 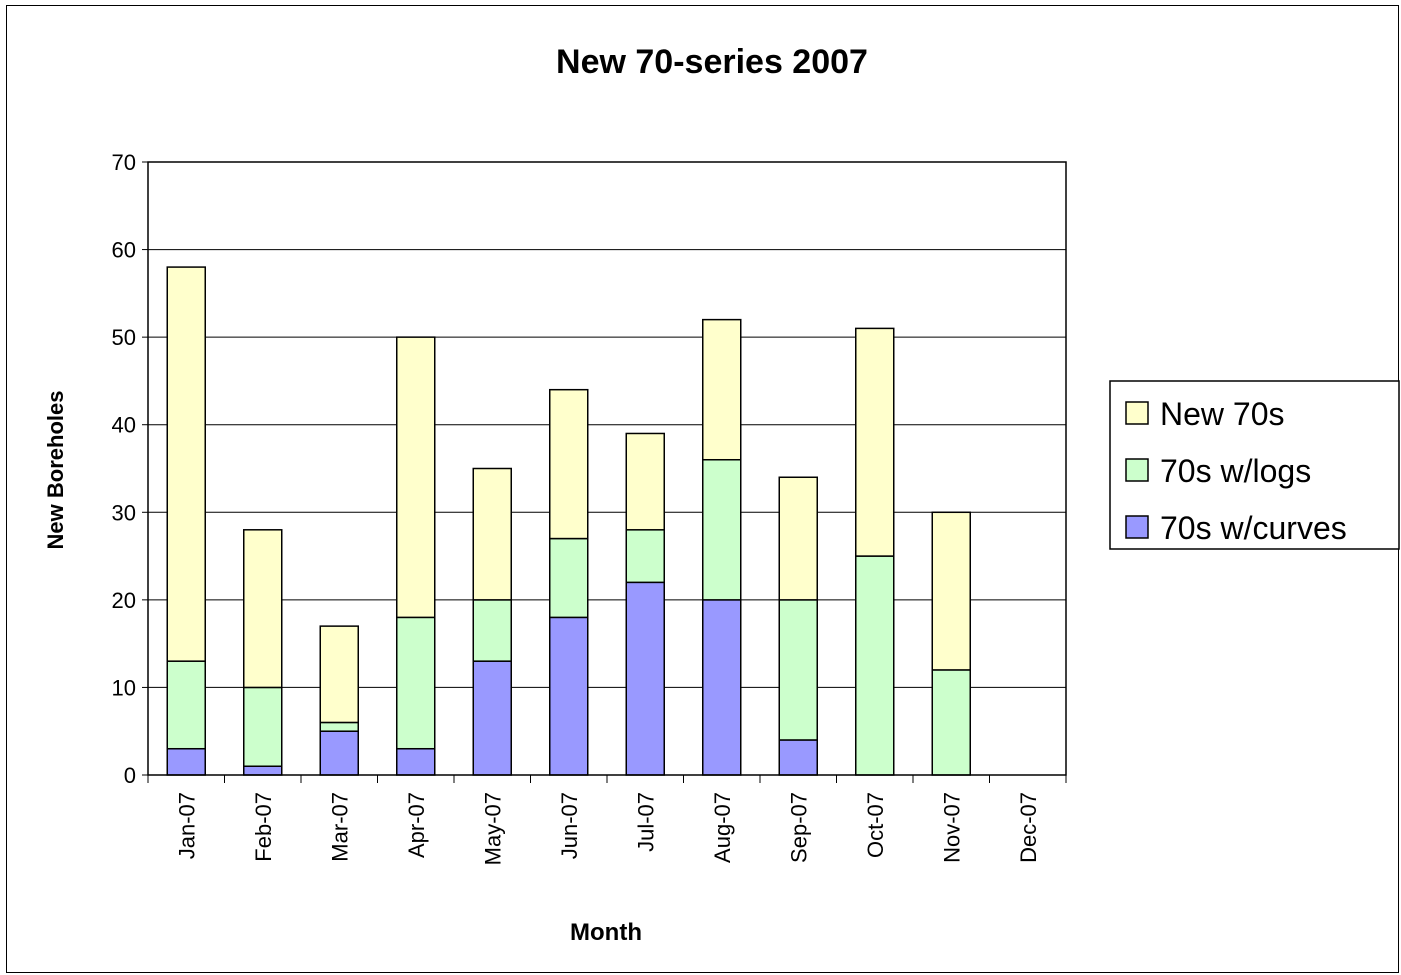 I want to click on y-tick-label: 50, so click(x=124, y=337).